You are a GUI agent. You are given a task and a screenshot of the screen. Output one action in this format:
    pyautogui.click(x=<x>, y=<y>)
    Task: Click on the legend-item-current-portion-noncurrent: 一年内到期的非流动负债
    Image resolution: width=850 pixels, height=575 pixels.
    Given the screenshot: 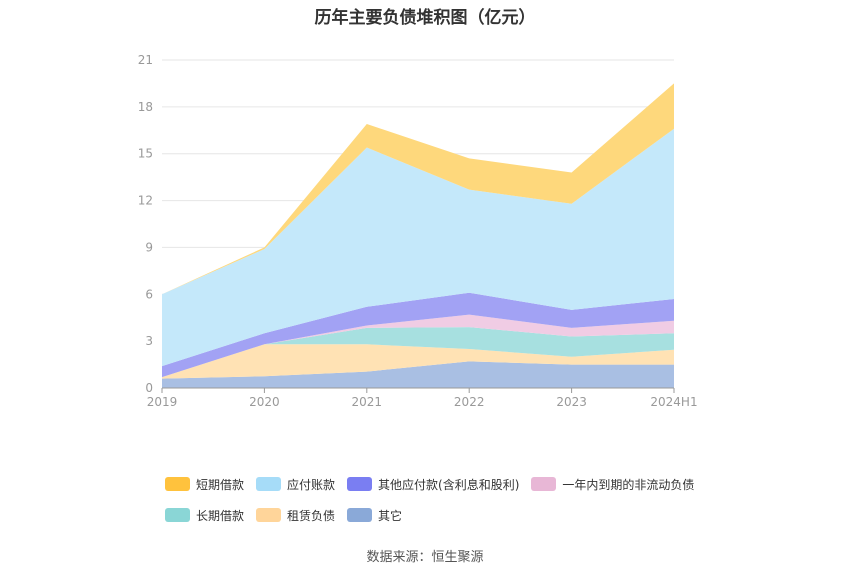 What is the action you would take?
    pyautogui.click(x=612, y=484)
    